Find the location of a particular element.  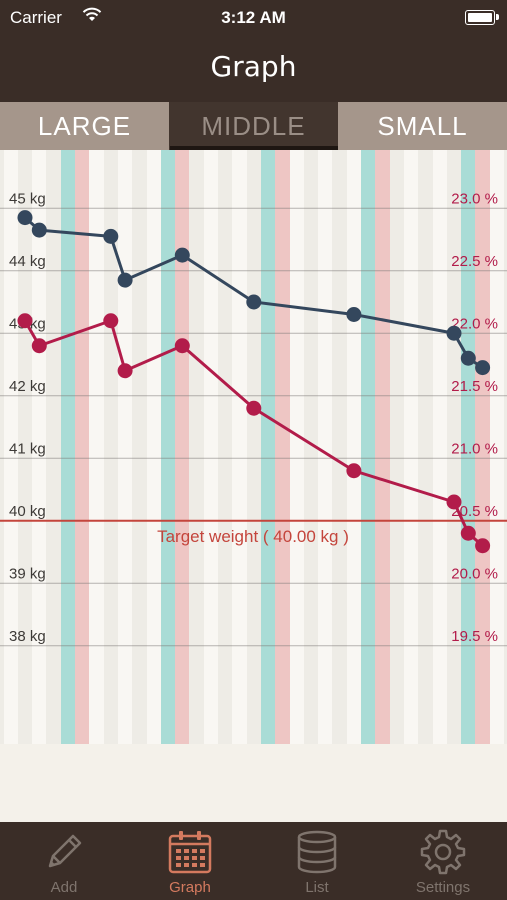

y-left-tick-label: 41 kg is located at coordinates (27, 448).